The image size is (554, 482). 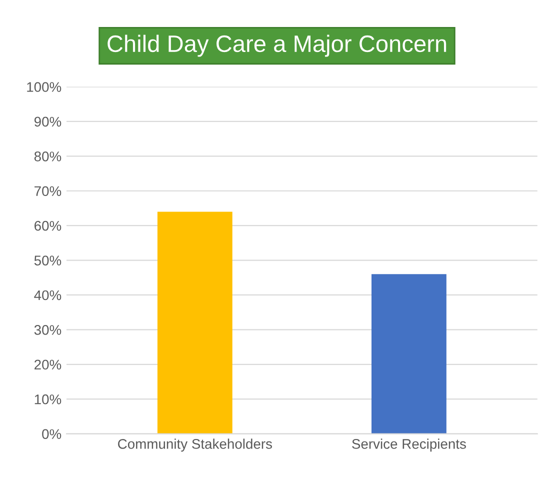 I want to click on y-tick-label: 50%, so click(x=48, y=261).